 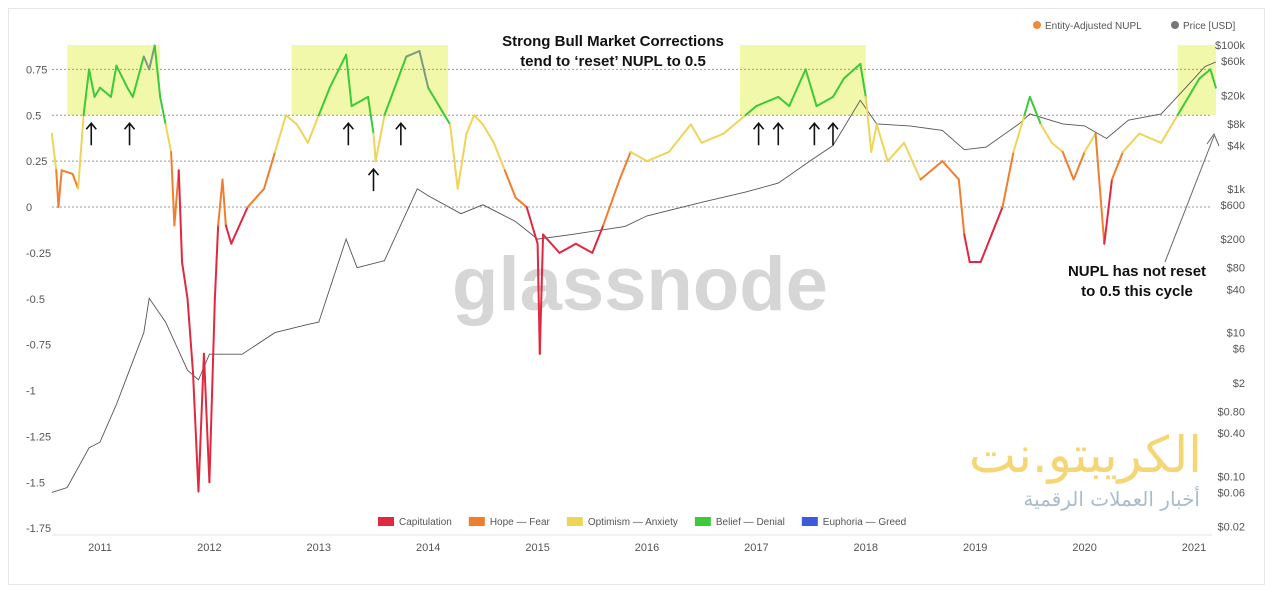 What do you see at coordinates (1236, 269) in the screenshot?
I see `y-right-tick: $80` at bounding box center [1236, 269].